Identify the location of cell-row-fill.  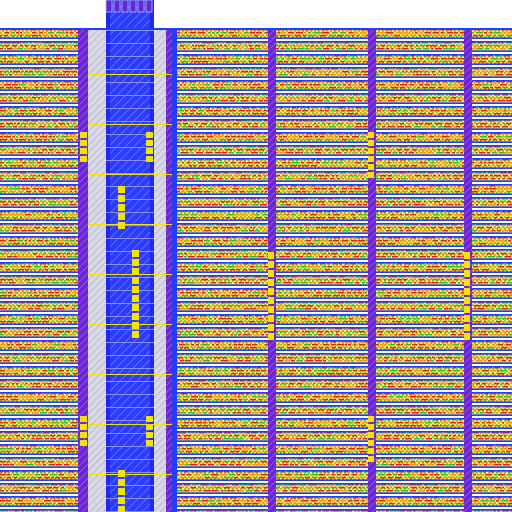
(39, 332).